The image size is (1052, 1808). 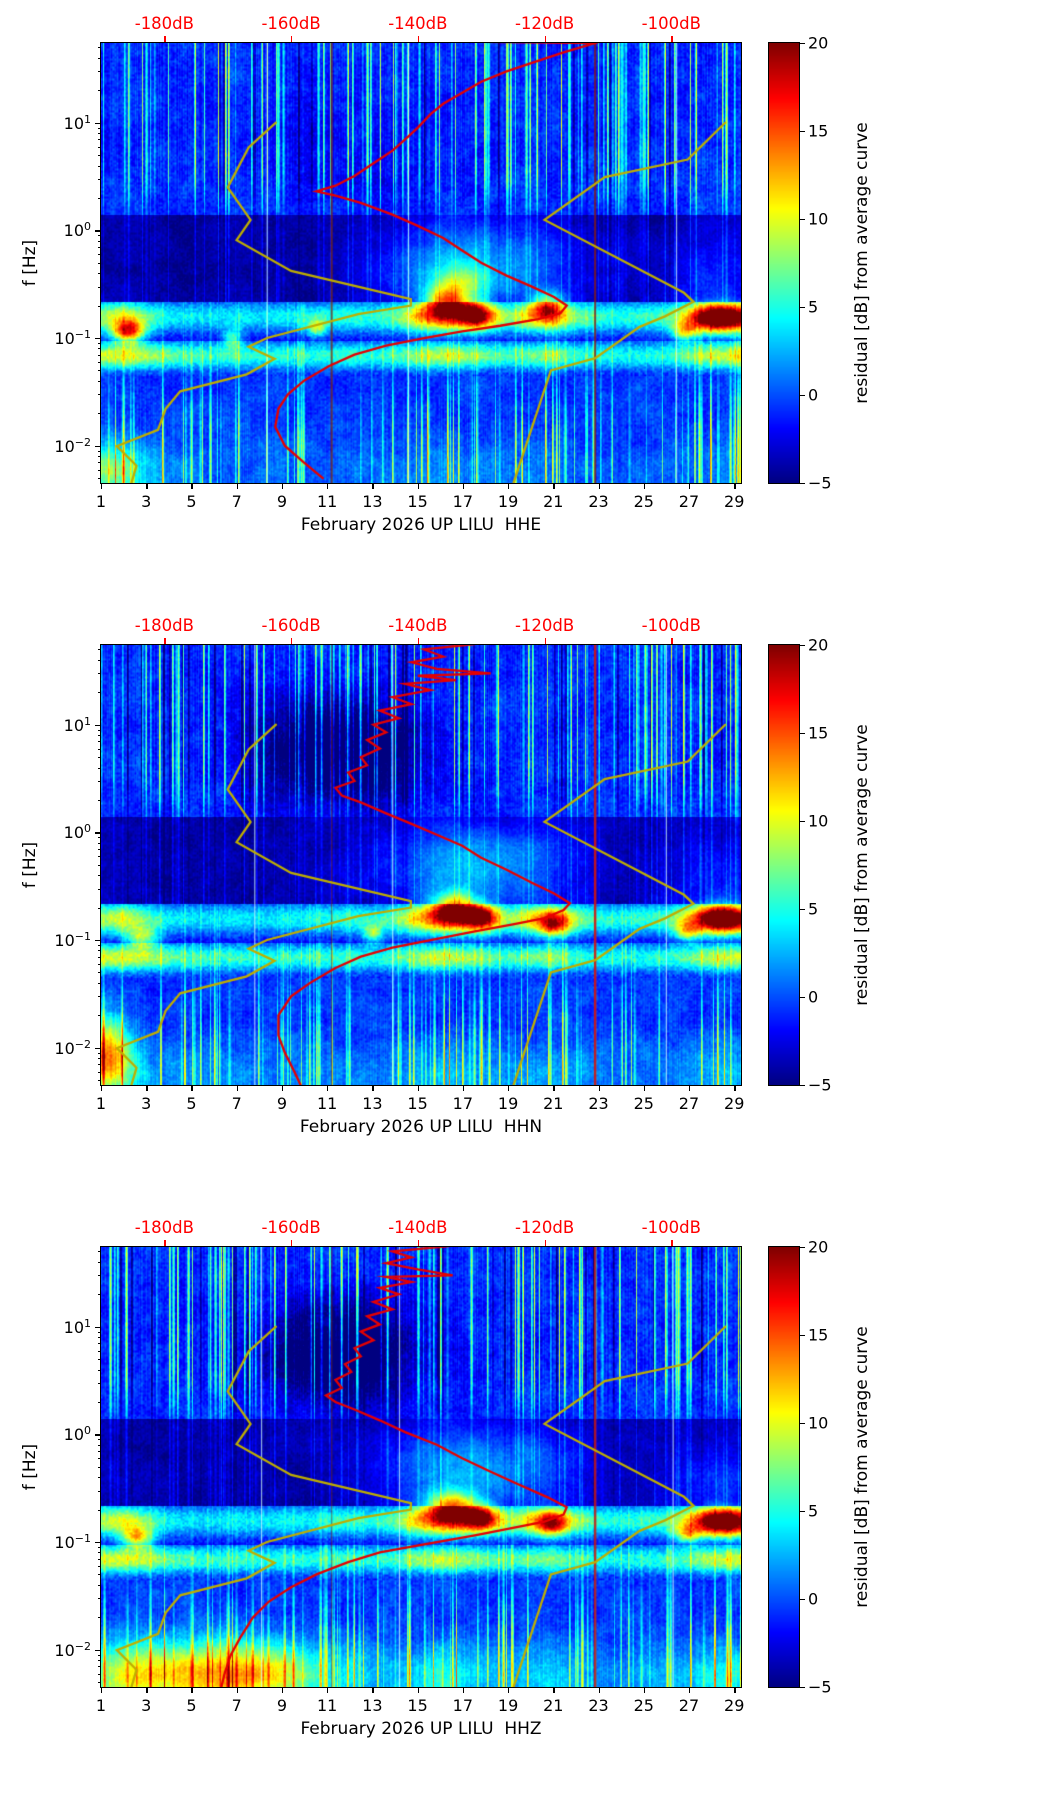 I want to click on db-axis-label: -180dB, so click(x=164, y=23).